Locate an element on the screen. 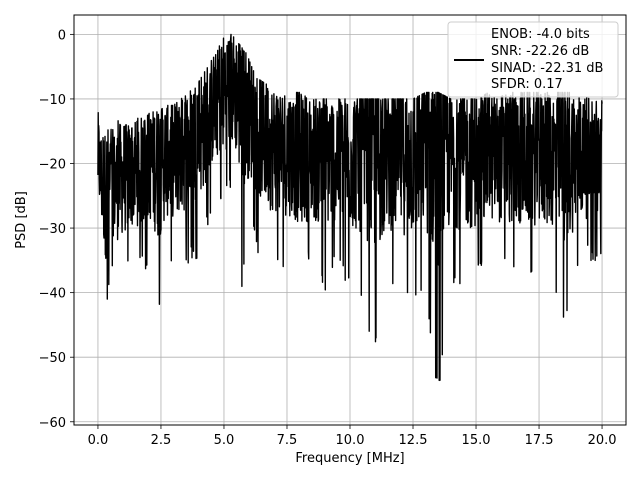 The height and width of the screenshot is (480, 640). y-tick-label: −60 is located at coordinates (52, 423).